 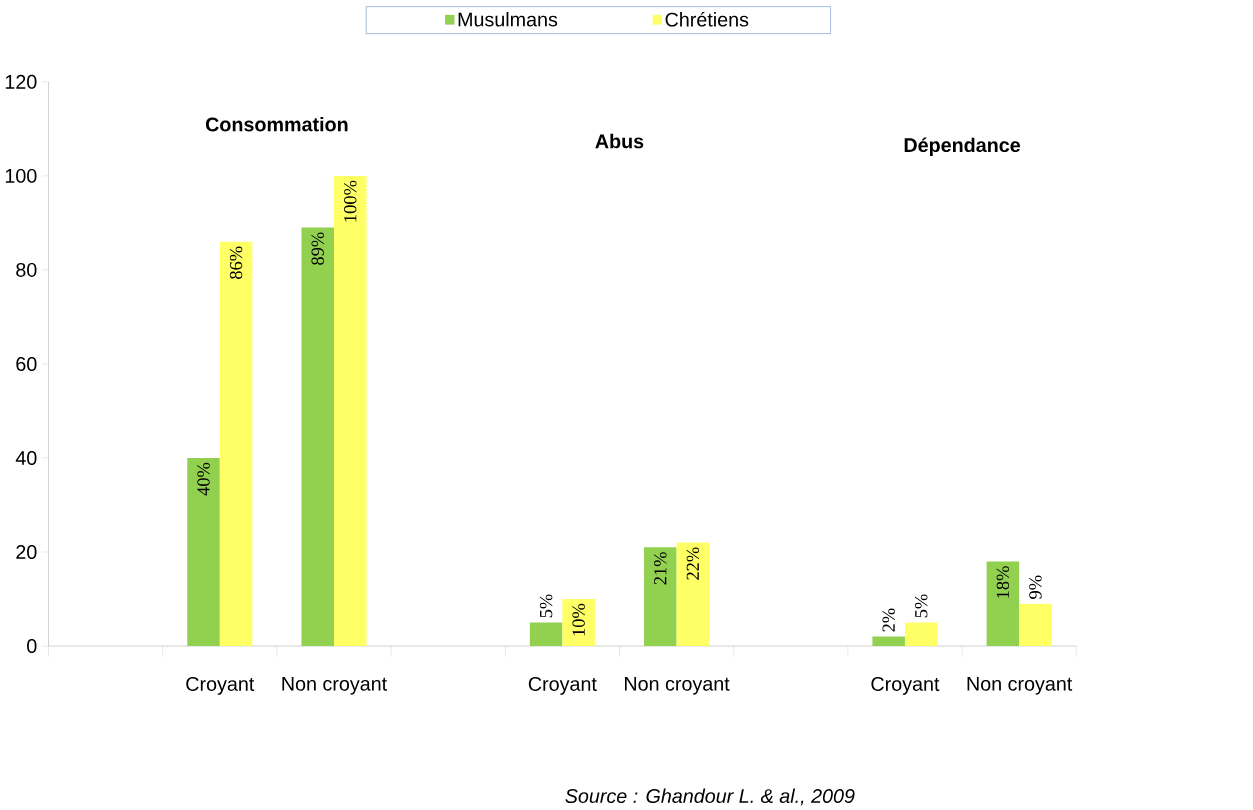 What do you see at coordinates (578, 619) in the screenshot?
I see `data-label: 10%` at bounding box center [578, 619].